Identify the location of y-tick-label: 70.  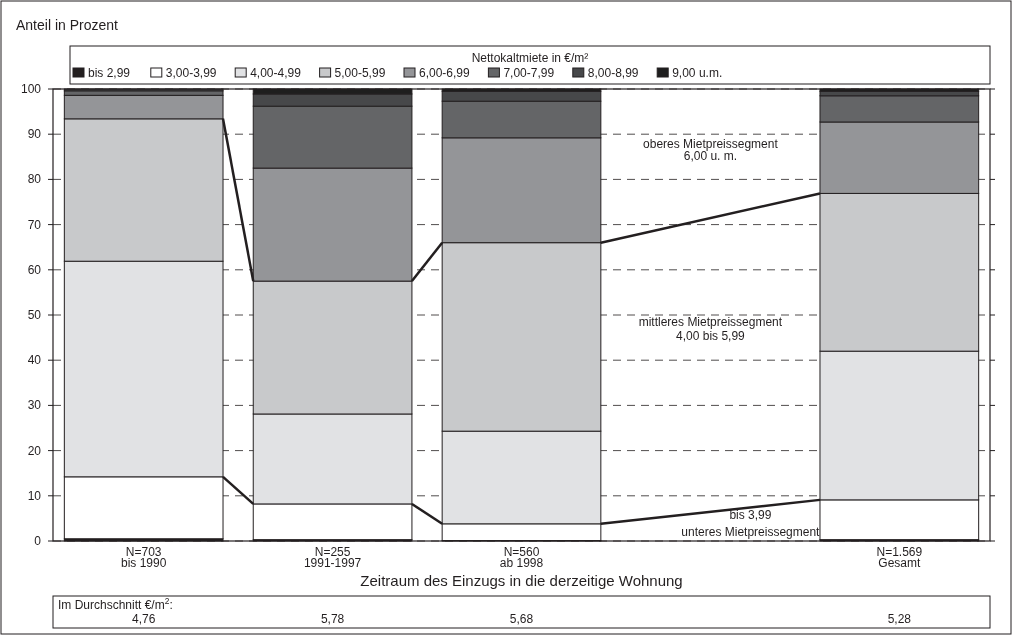
(34, 224).